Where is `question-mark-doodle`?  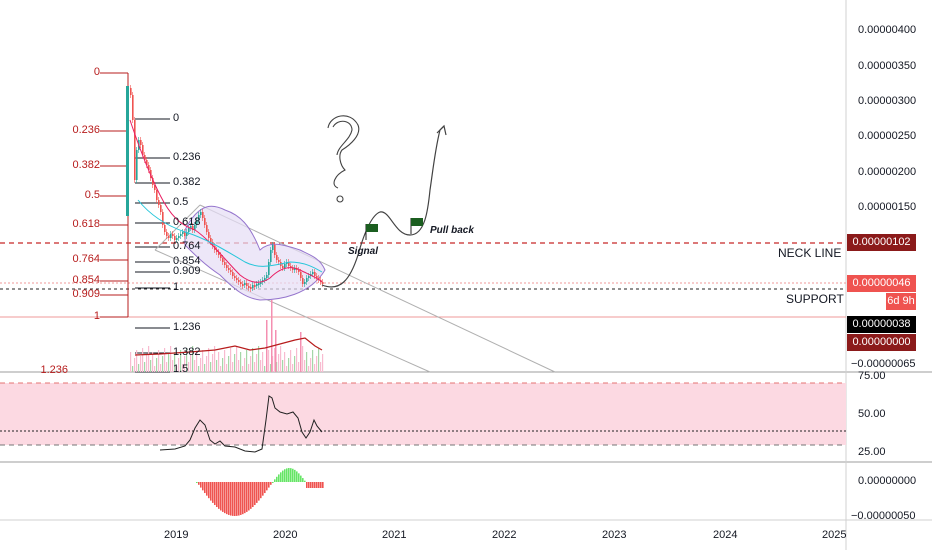
question-mark-doodle is located at coordinates (343, 159).